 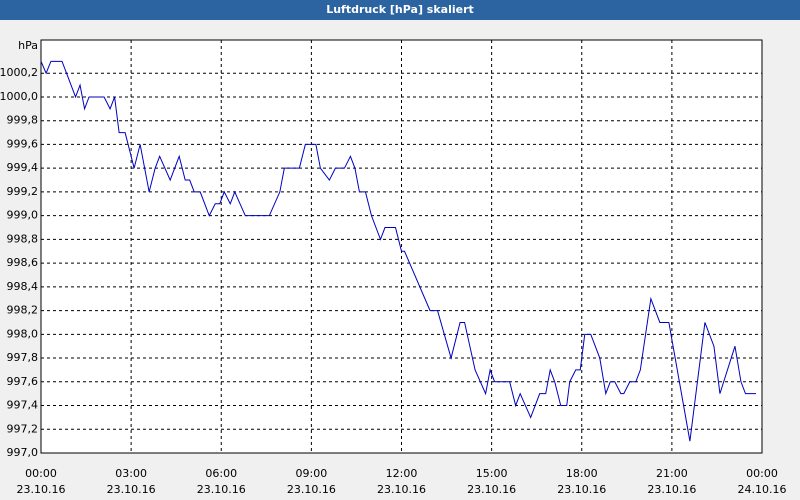 What do you see at coordinates (23, 310) in the screenshot?
I see `y-tick-label: 998,2` at bounding box center [23, 310].